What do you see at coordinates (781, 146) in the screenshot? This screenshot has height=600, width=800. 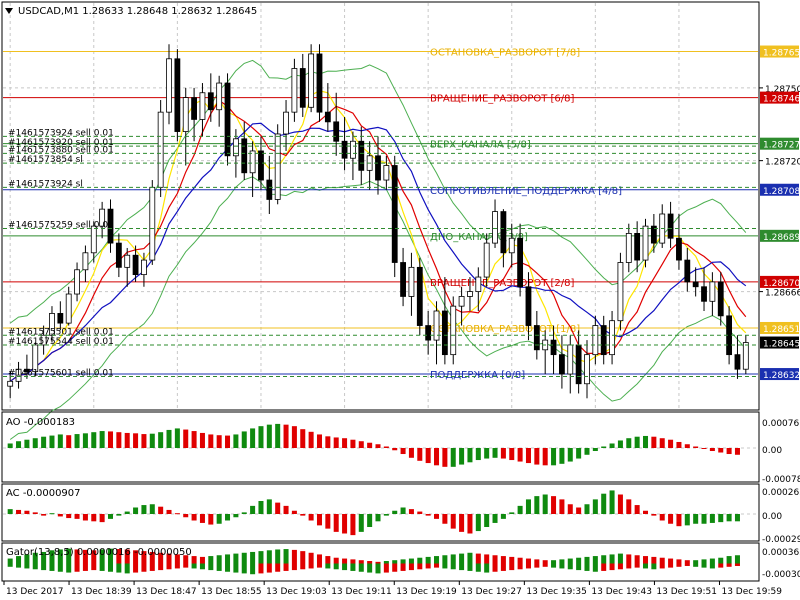 I see `price-badge-label: 1.28727` at bounding box center [781, 146].